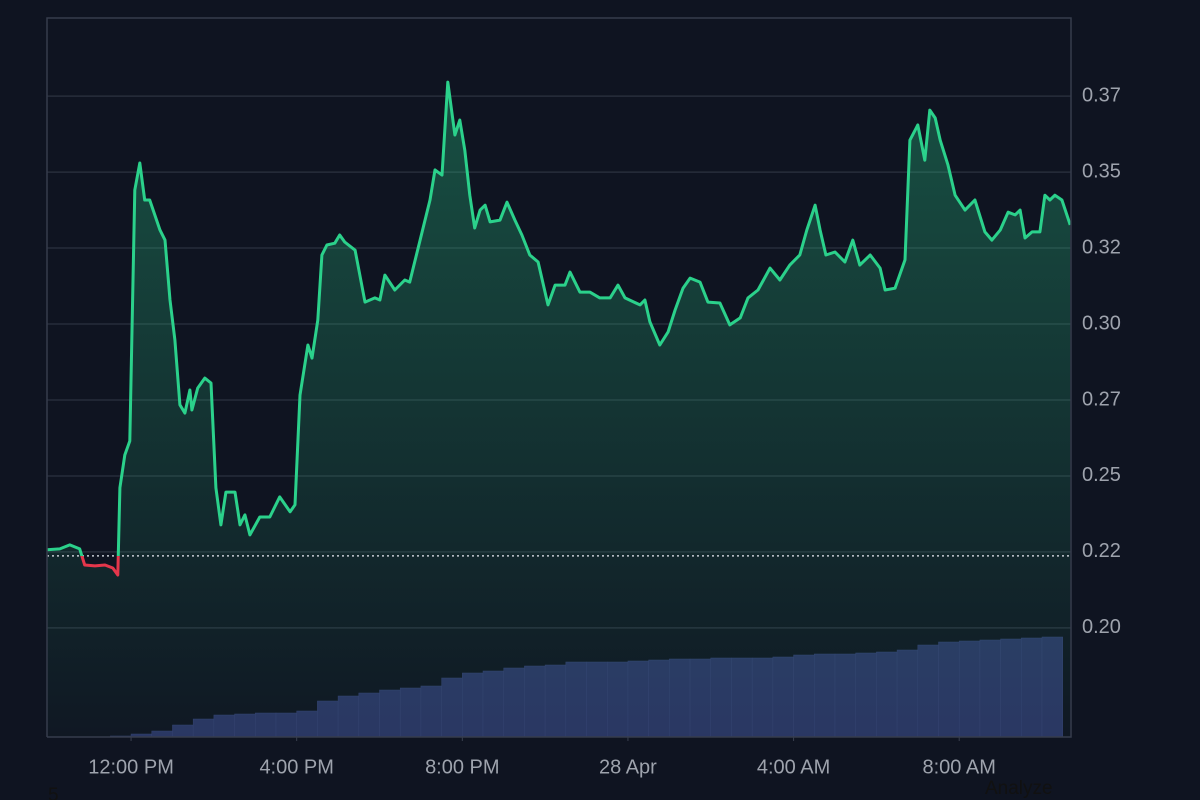  What do you see at coordinates (1101, 95) in the screenshot?
I see `y-tick-label: 0.37` at bounding box center [1101, 95].